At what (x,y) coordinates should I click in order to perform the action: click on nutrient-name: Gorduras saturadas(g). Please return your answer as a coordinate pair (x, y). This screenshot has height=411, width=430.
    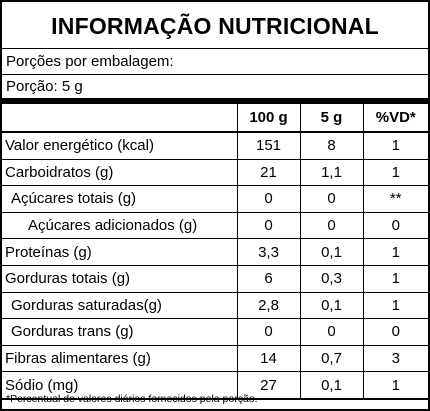
    Looking at the image, I should click on (119, 306).